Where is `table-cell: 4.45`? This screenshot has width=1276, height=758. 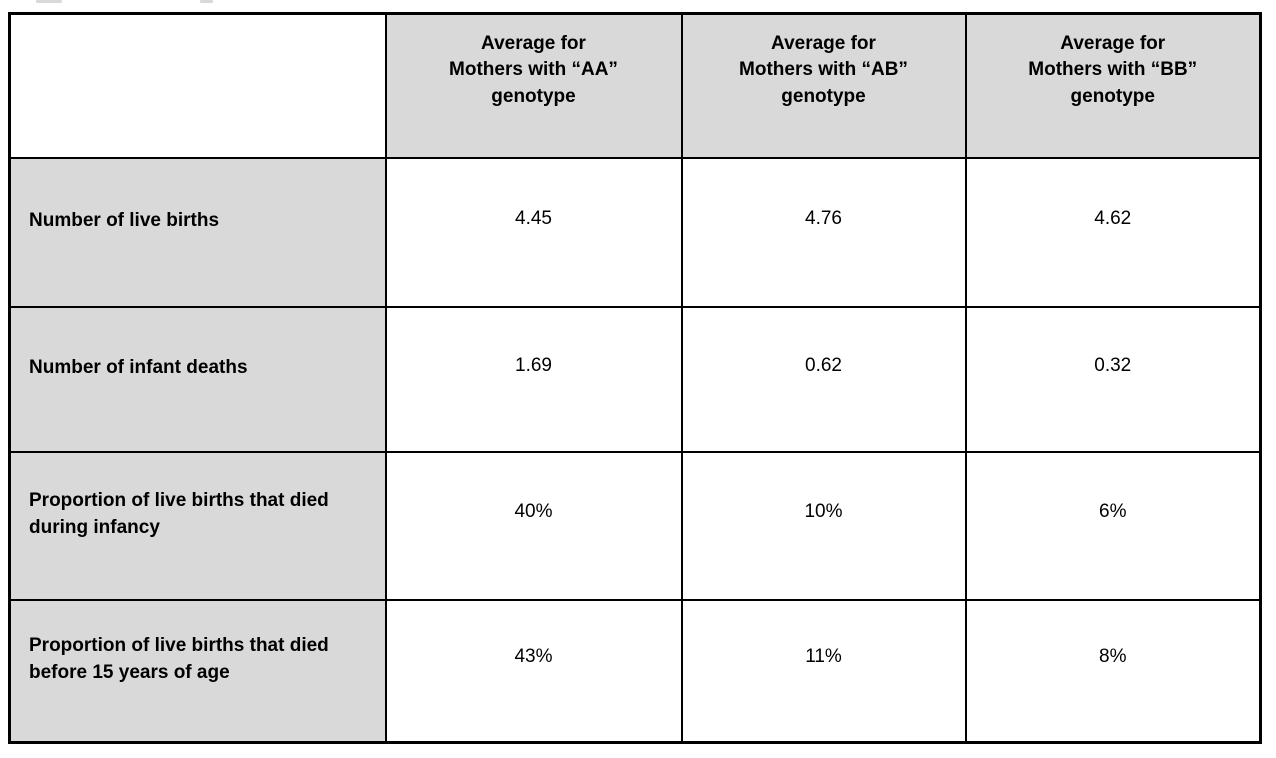 table-cell: 4.45 is located at coordinates (533, 232).